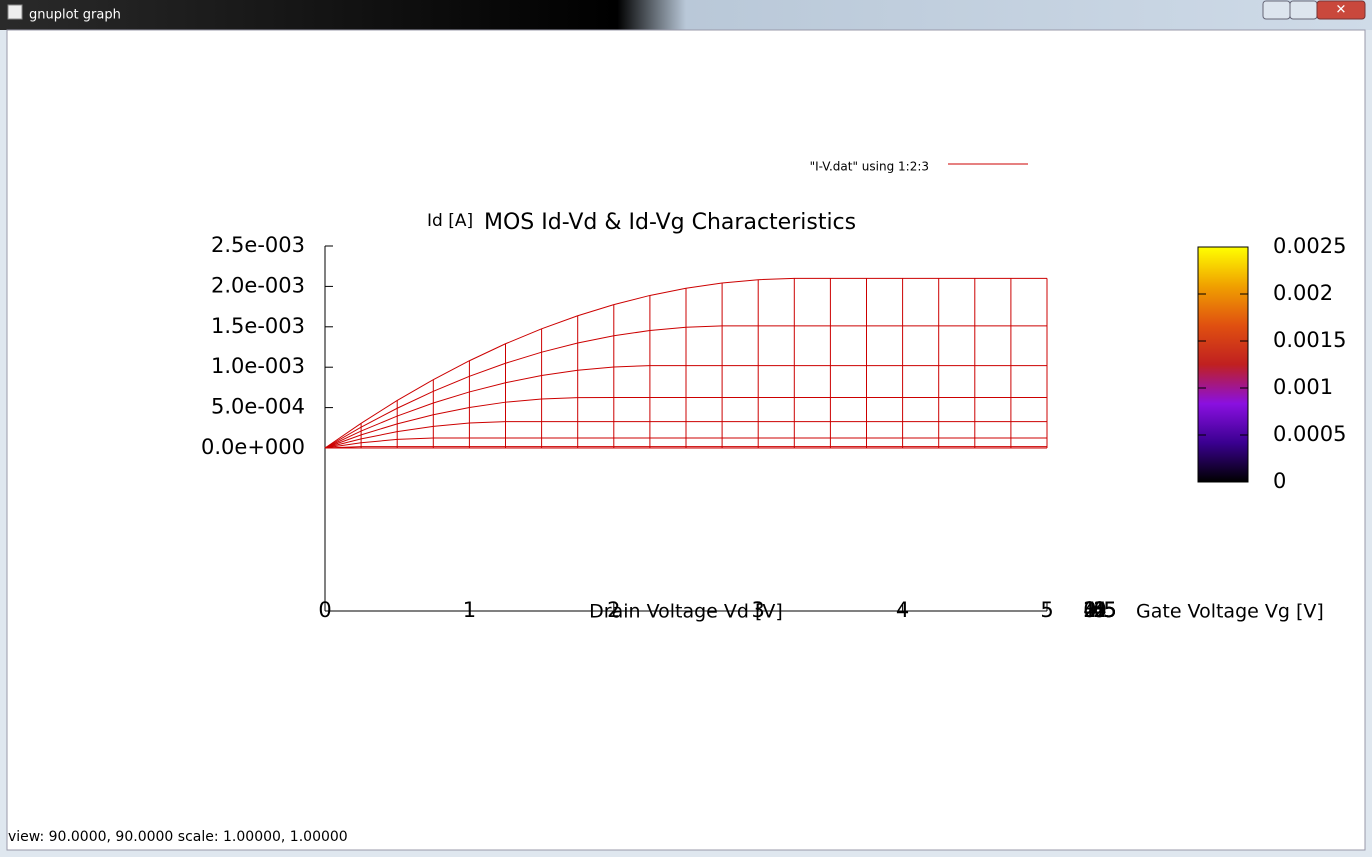 This screenshot has height=857, width=1372. I want to click on gate-tick-label: 4, so click(1099, 610).